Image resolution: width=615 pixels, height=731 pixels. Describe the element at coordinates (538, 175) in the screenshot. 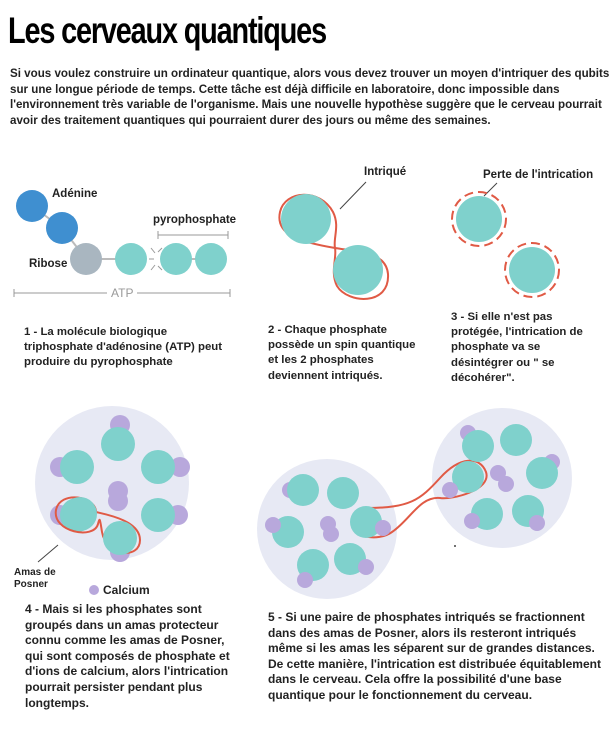

I see `decoherence-label: Perte de l'intrication` at that location.